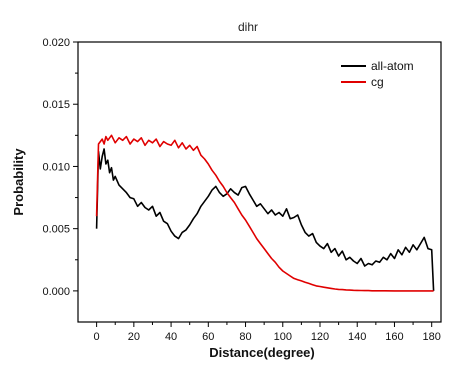 Image resolution: width=452 pixels, height=365 pixels. Describe the element at coordinates (261, 352) in the screenshot. I see `x-axis-label: Distance(degree)` at that location.